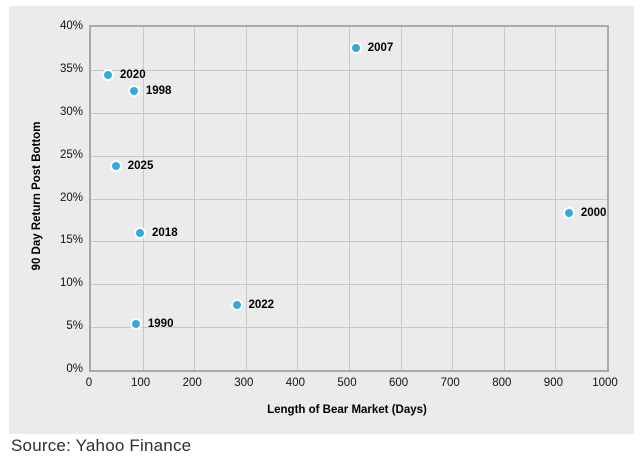  I want to click on y-tick-label: 30%, so click(71, 111).